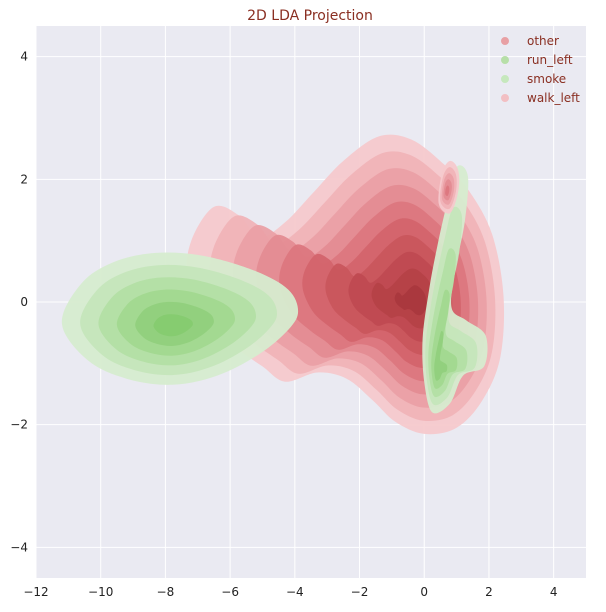 The image size is (606, 612). What do you see at coordinates (441, 356) in the screenshot?
I see `contour-level-smoke` at bounding box center [441, 356].